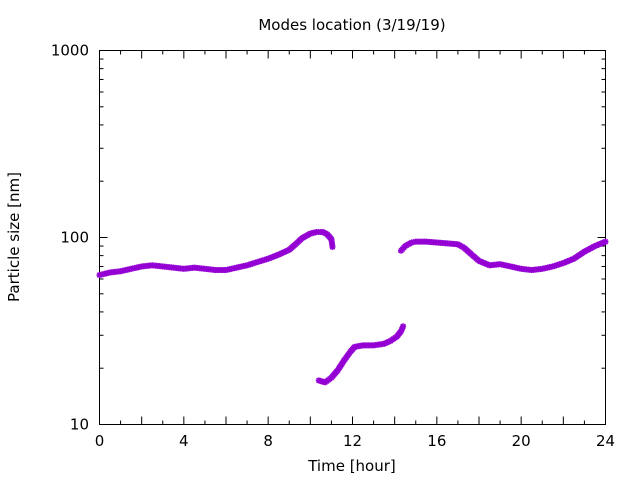 This screenshot has height=480, width=640. I want to click on y-tick-label: 100, so click(74, 238).